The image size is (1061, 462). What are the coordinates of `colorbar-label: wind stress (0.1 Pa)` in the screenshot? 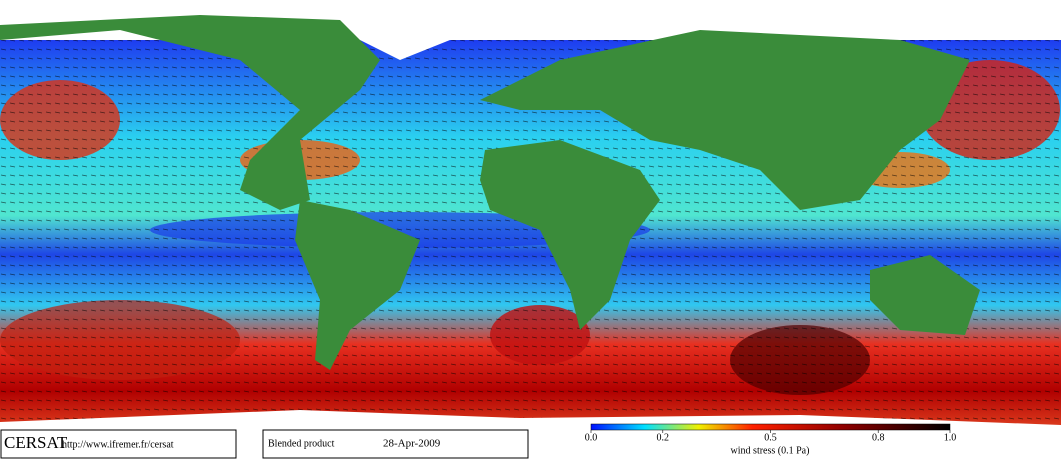 It's located at (770, 450).